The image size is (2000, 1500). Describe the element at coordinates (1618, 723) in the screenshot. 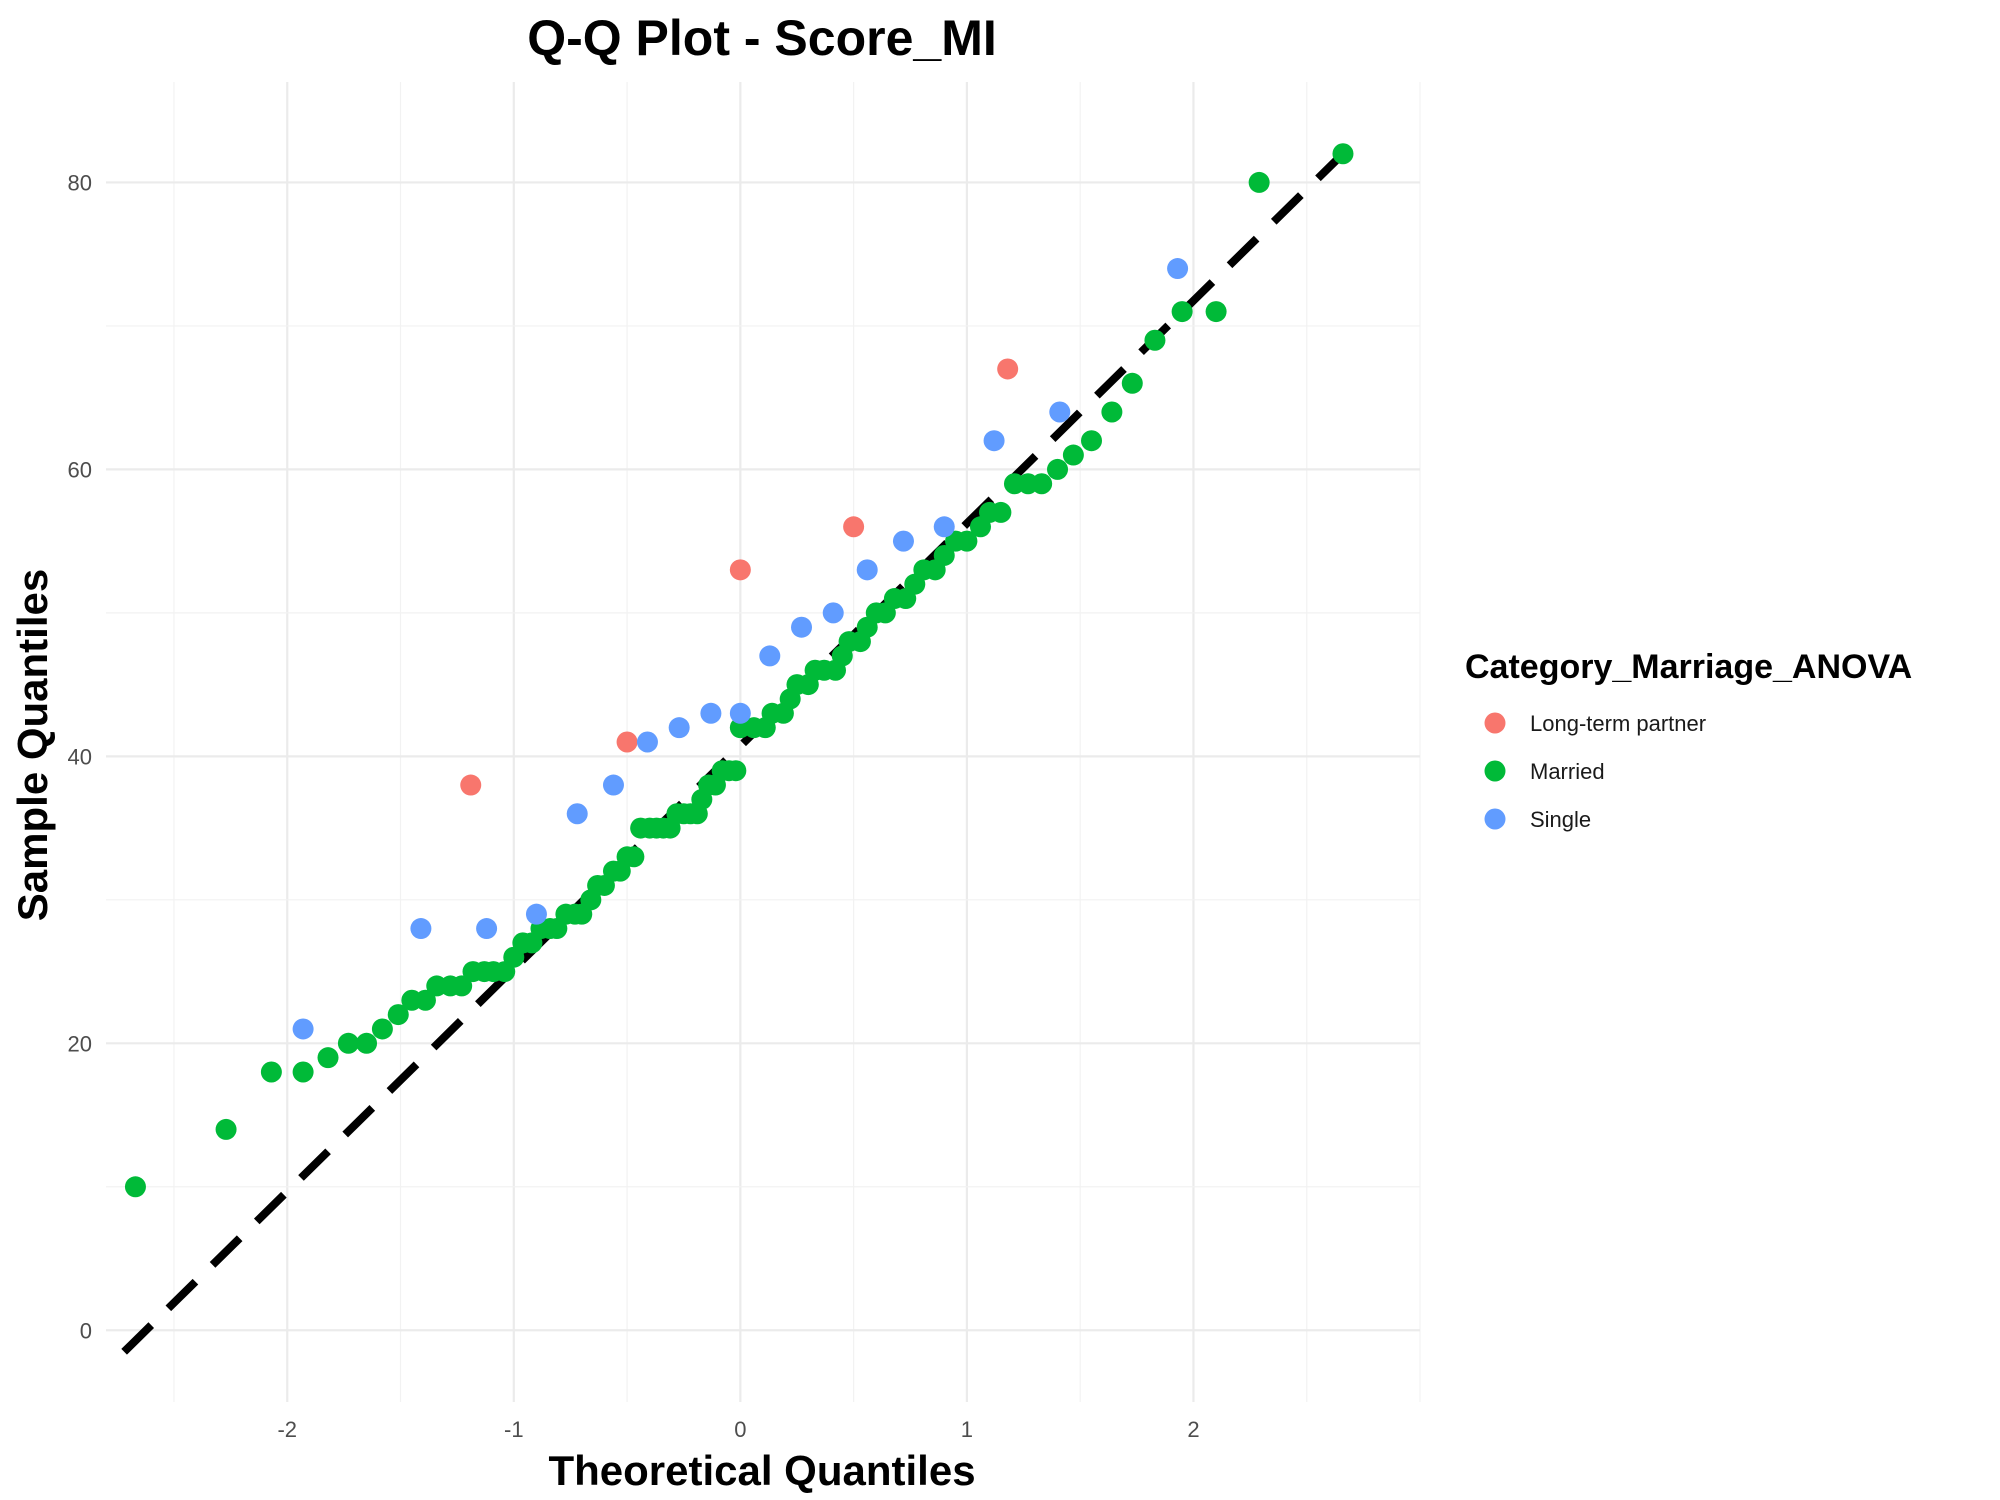

I see `legend-label: Long-term partner` at that location.